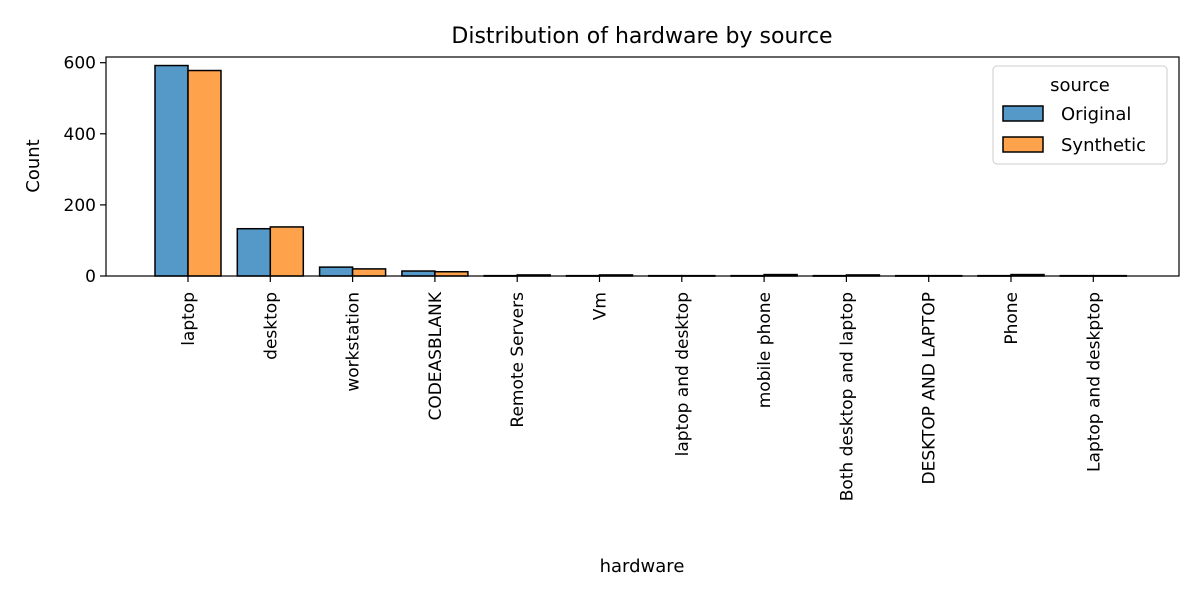  Describe the element at coordinates (271, 326) in the screenshot. I see `x-tick-label-desktop: desktop` at that location.